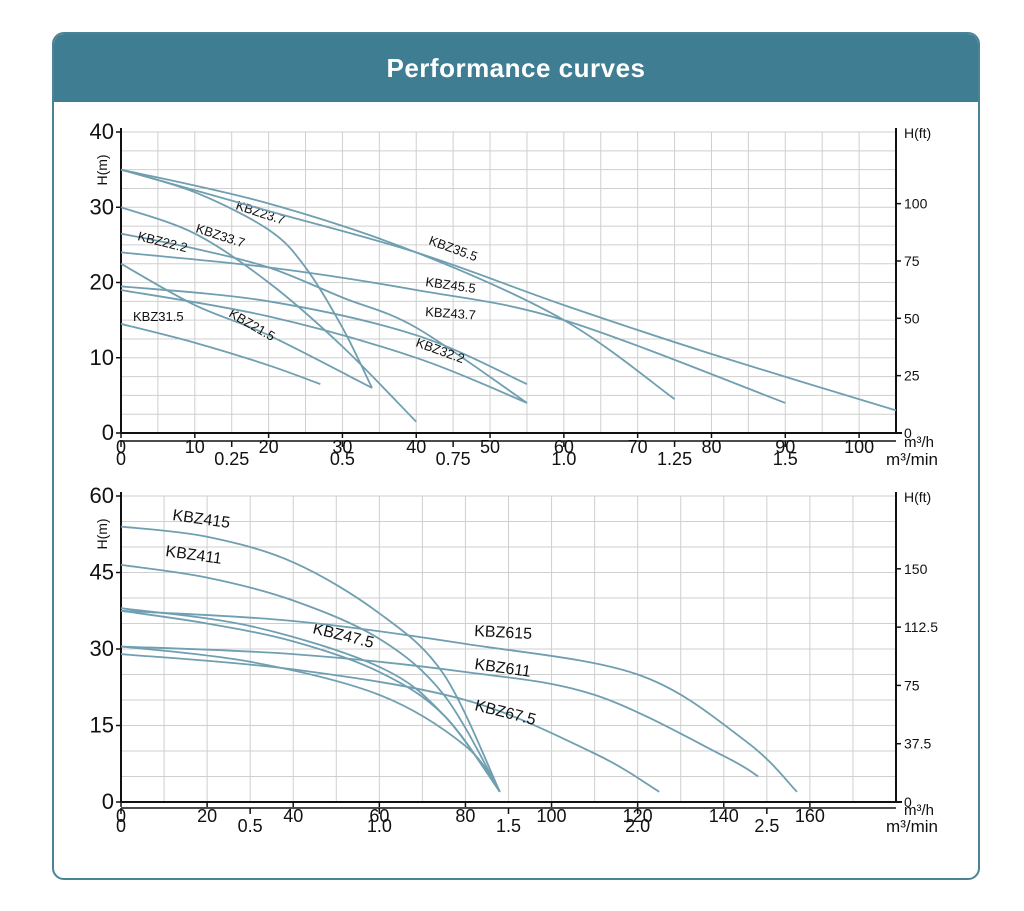  I want to click on chart2-label-kbz615: KBZ615, so click(503, 633).